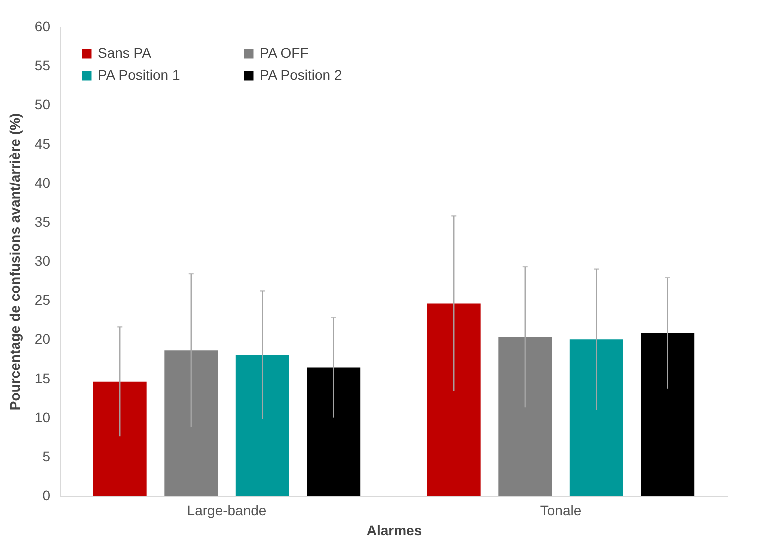 Image resolution: width=765 pixels, height=543 pixels. I want to click on y-tick-label: 20, so click(42, 339).